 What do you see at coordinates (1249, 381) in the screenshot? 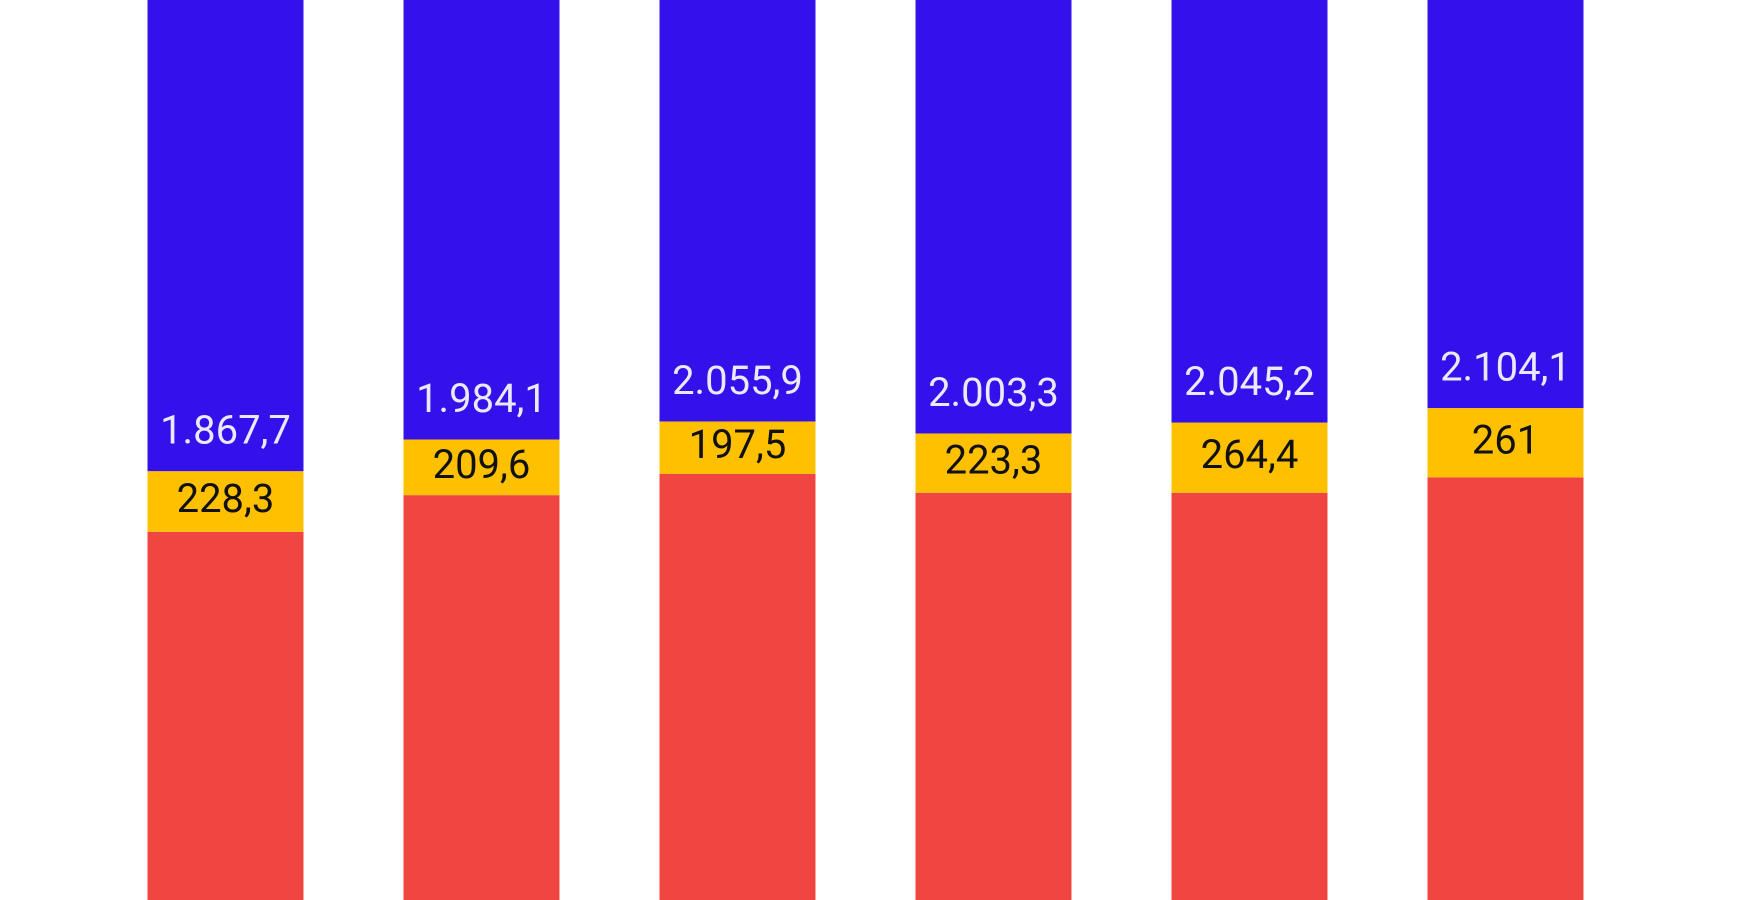
I see `data-label: 2.045,2` at bounding box center [1249, 381].